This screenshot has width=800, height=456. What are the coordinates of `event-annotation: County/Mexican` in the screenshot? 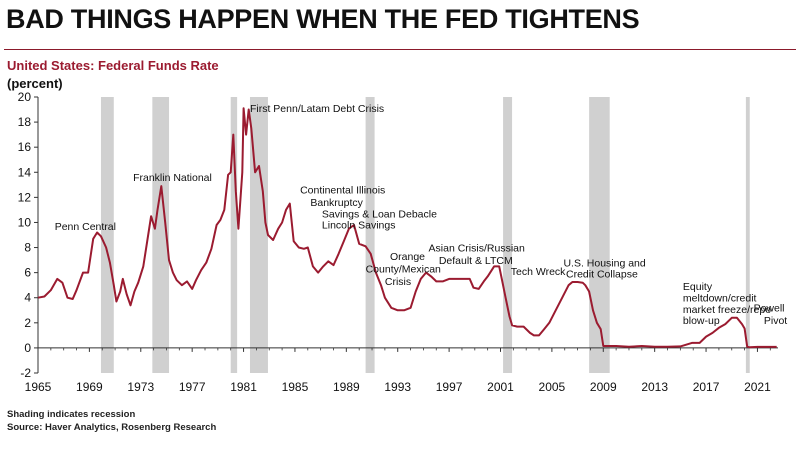 It's located at (403, 270).